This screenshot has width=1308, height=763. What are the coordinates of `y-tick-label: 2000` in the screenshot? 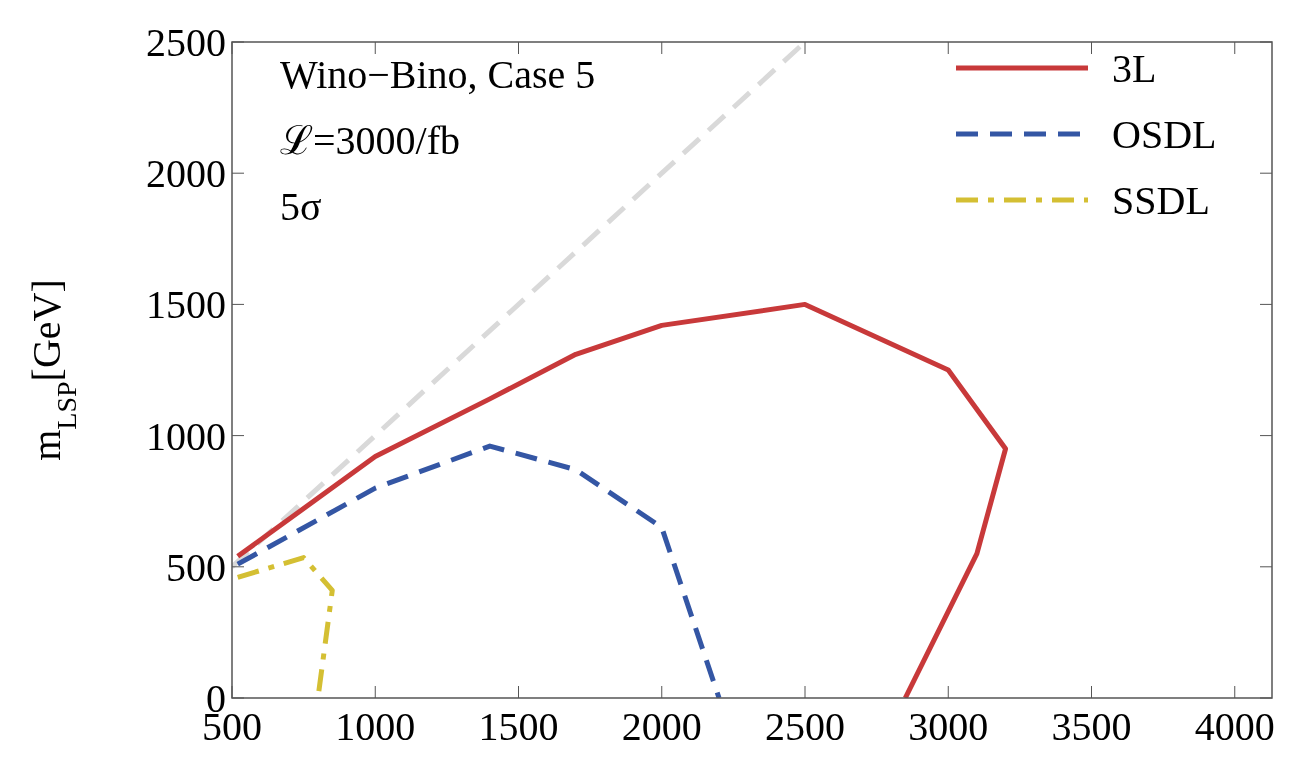 It's located at (186, 174).